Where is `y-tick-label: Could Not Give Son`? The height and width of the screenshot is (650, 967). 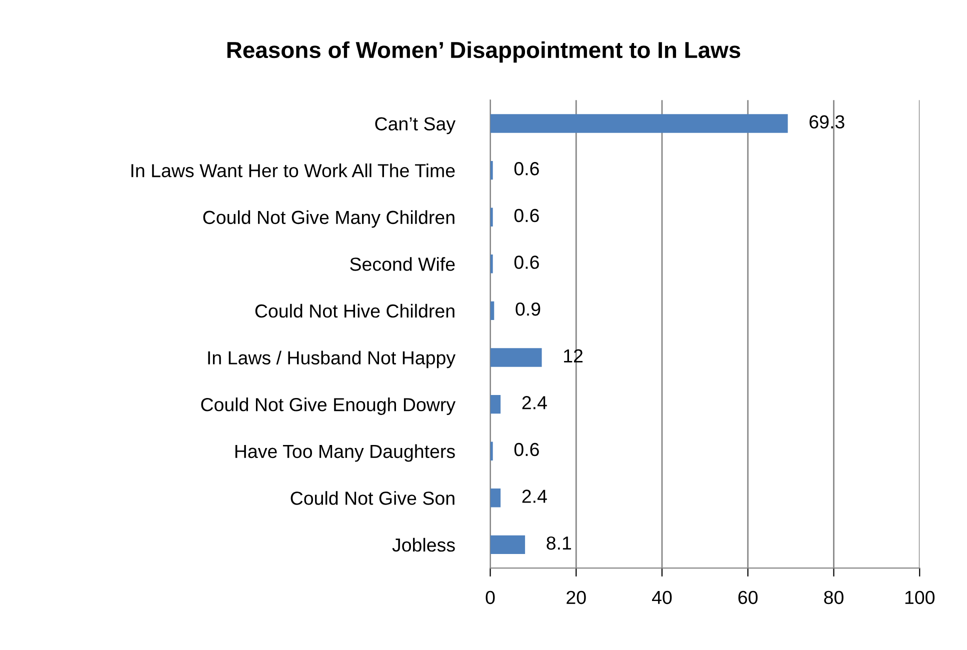
y-tick-label: Could Not Give Son is located at coordinates (372, 498).